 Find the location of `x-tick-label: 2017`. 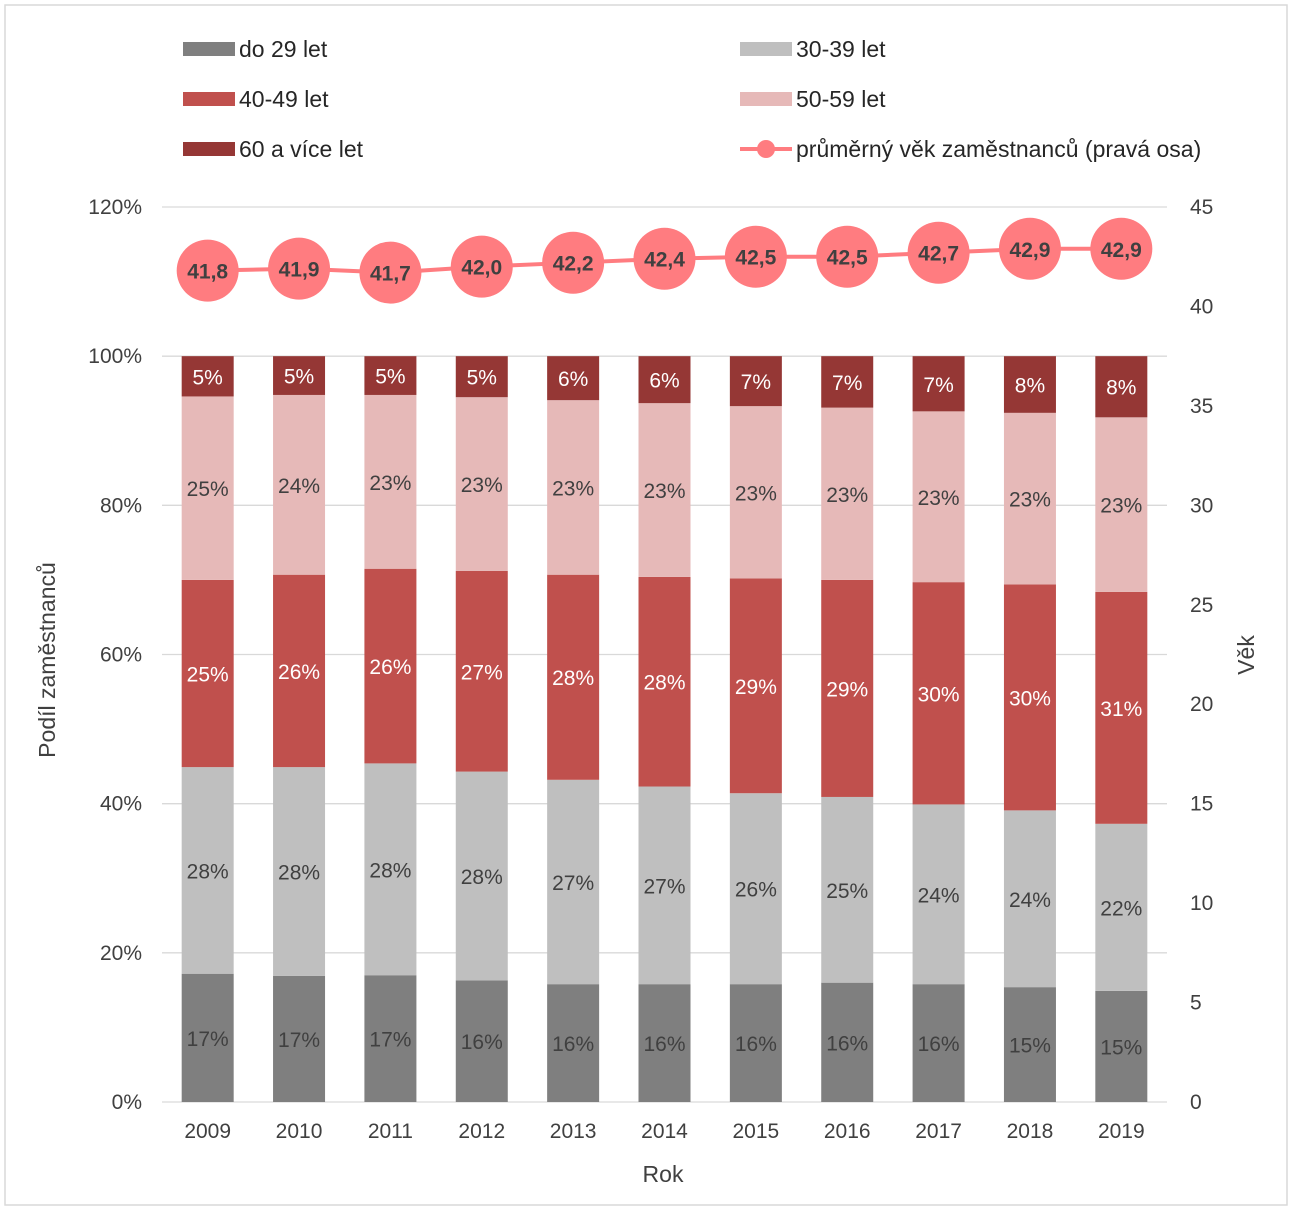

x-tick-label: 2017 is located at coordinates (938, 1131).